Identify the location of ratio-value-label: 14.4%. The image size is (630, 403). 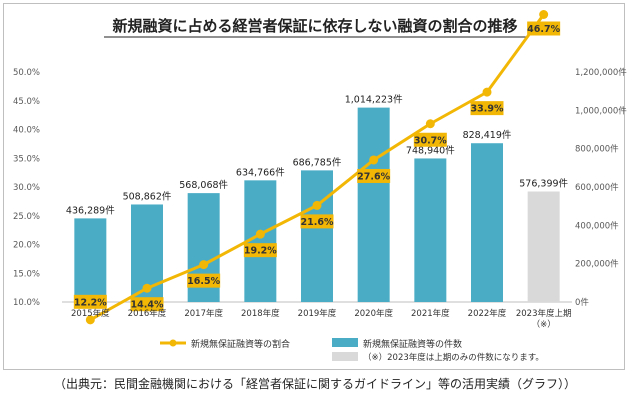
(147, 305).